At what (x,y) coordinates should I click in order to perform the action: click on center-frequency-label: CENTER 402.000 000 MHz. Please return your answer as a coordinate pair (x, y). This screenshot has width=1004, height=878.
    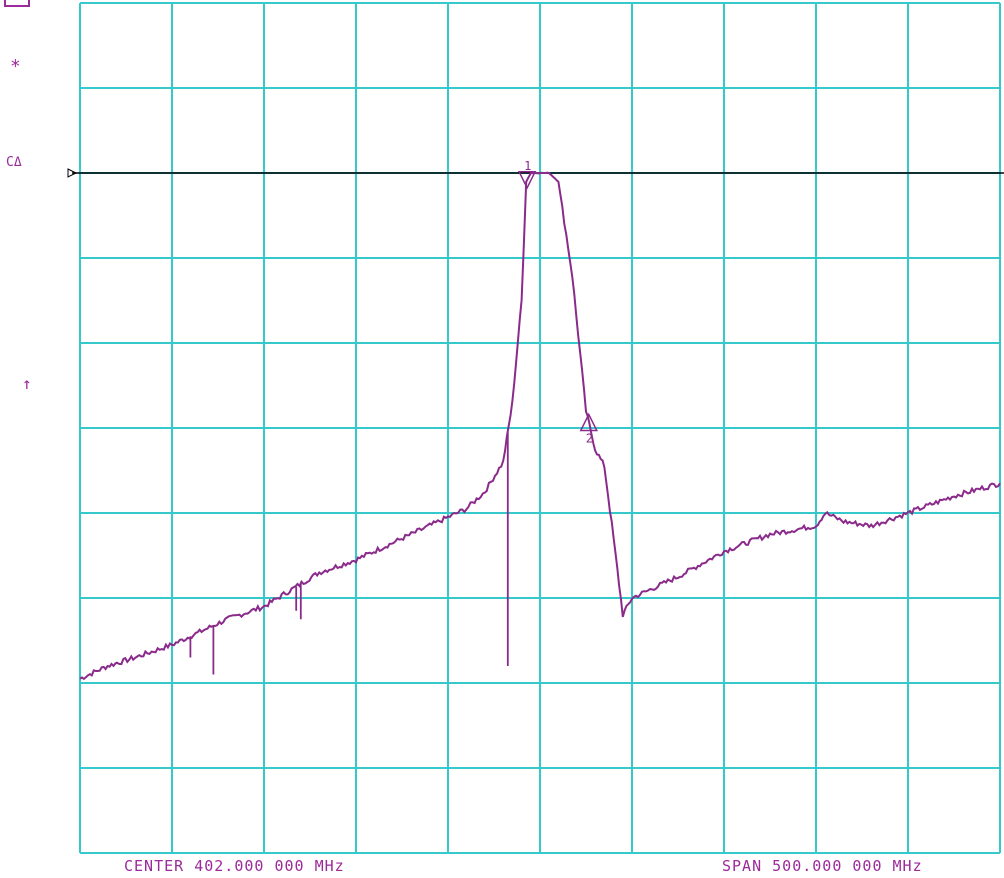
    Looking at the image, I should click on (234, 866).